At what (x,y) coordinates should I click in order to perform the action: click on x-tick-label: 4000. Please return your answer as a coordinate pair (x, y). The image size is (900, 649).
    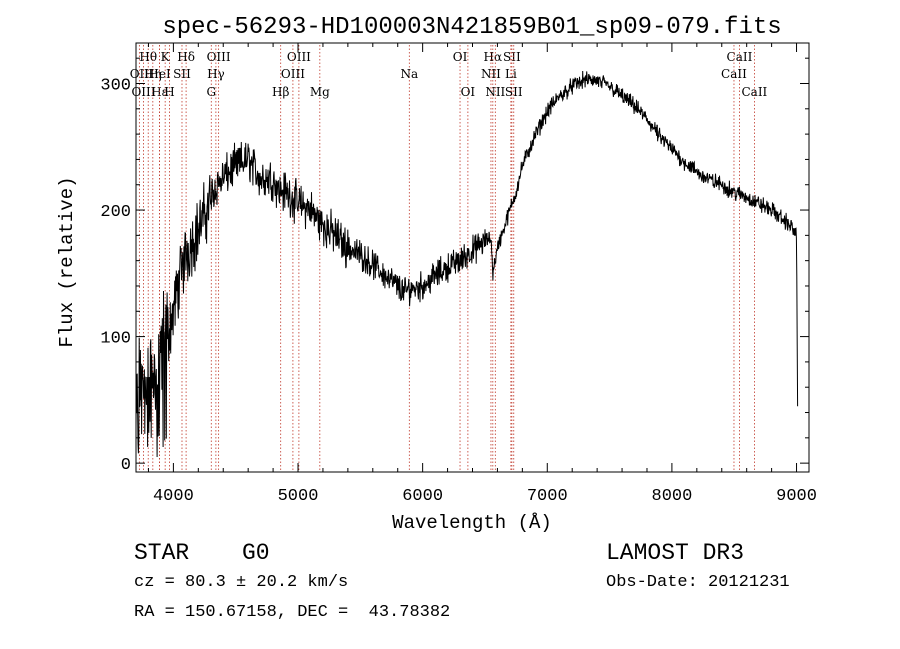
    Looking at the image, I should click on (173, 496).